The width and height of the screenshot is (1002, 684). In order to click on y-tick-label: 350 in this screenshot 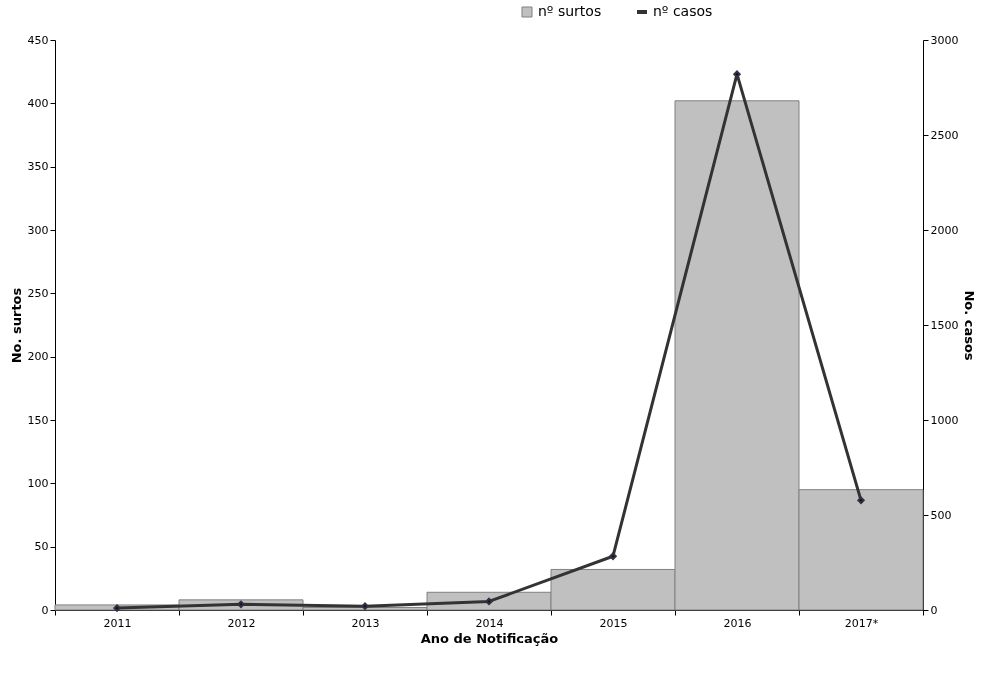, I will do `click(38, 167)`.